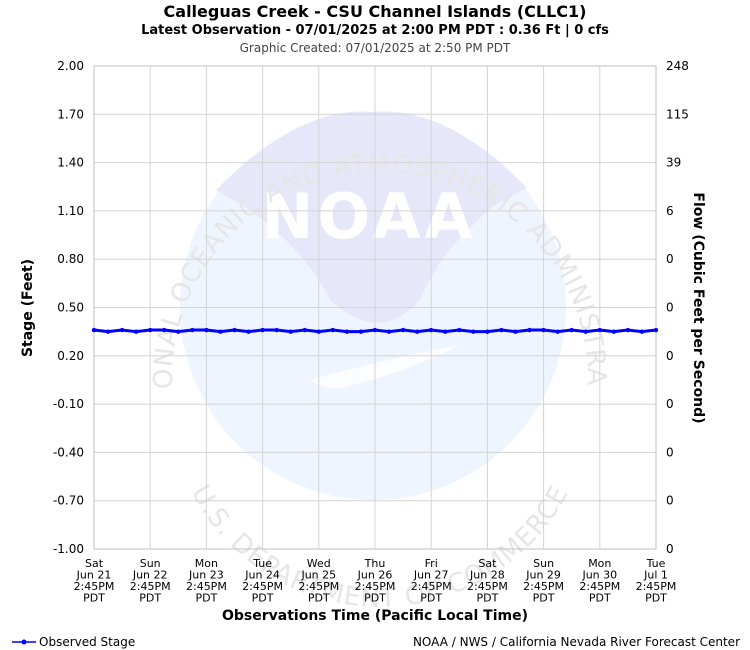 The image size is (750, 650). Describe the element at coordinates (70, 163) in the screenshot. I see `y-tick-label: 1.40` at that location.